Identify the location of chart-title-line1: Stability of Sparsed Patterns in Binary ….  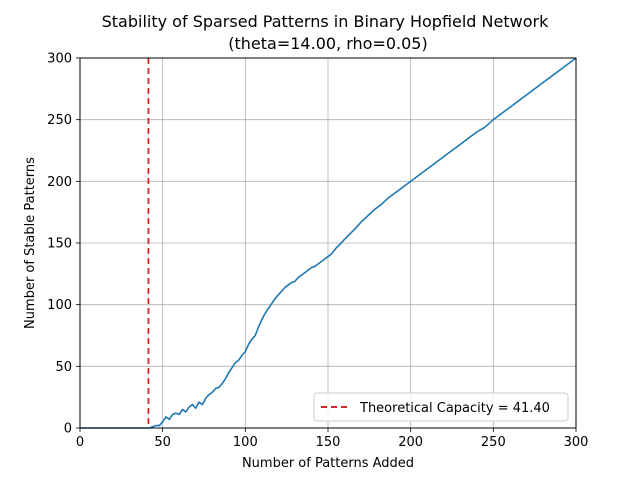
(325, 21).